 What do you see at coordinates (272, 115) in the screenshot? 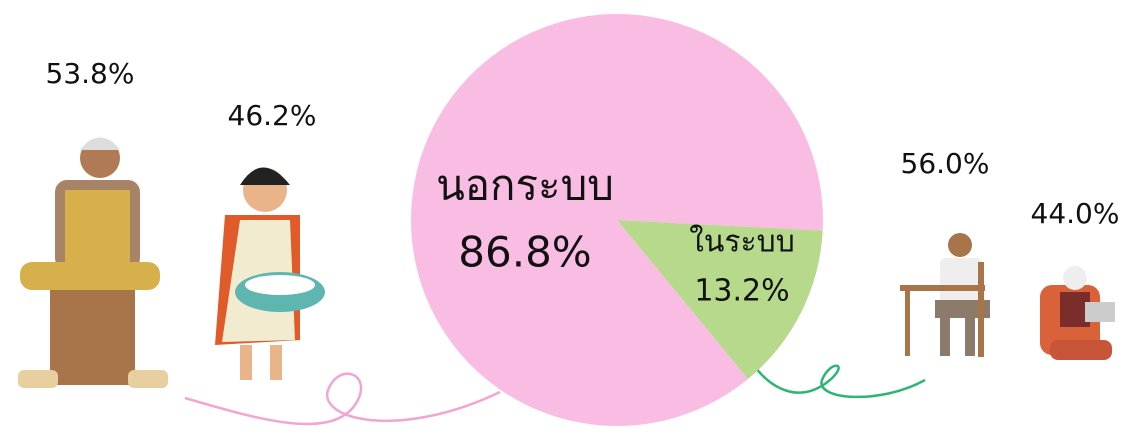
I see `group-value-label: 46.2%` at bounding box center [272, 115].